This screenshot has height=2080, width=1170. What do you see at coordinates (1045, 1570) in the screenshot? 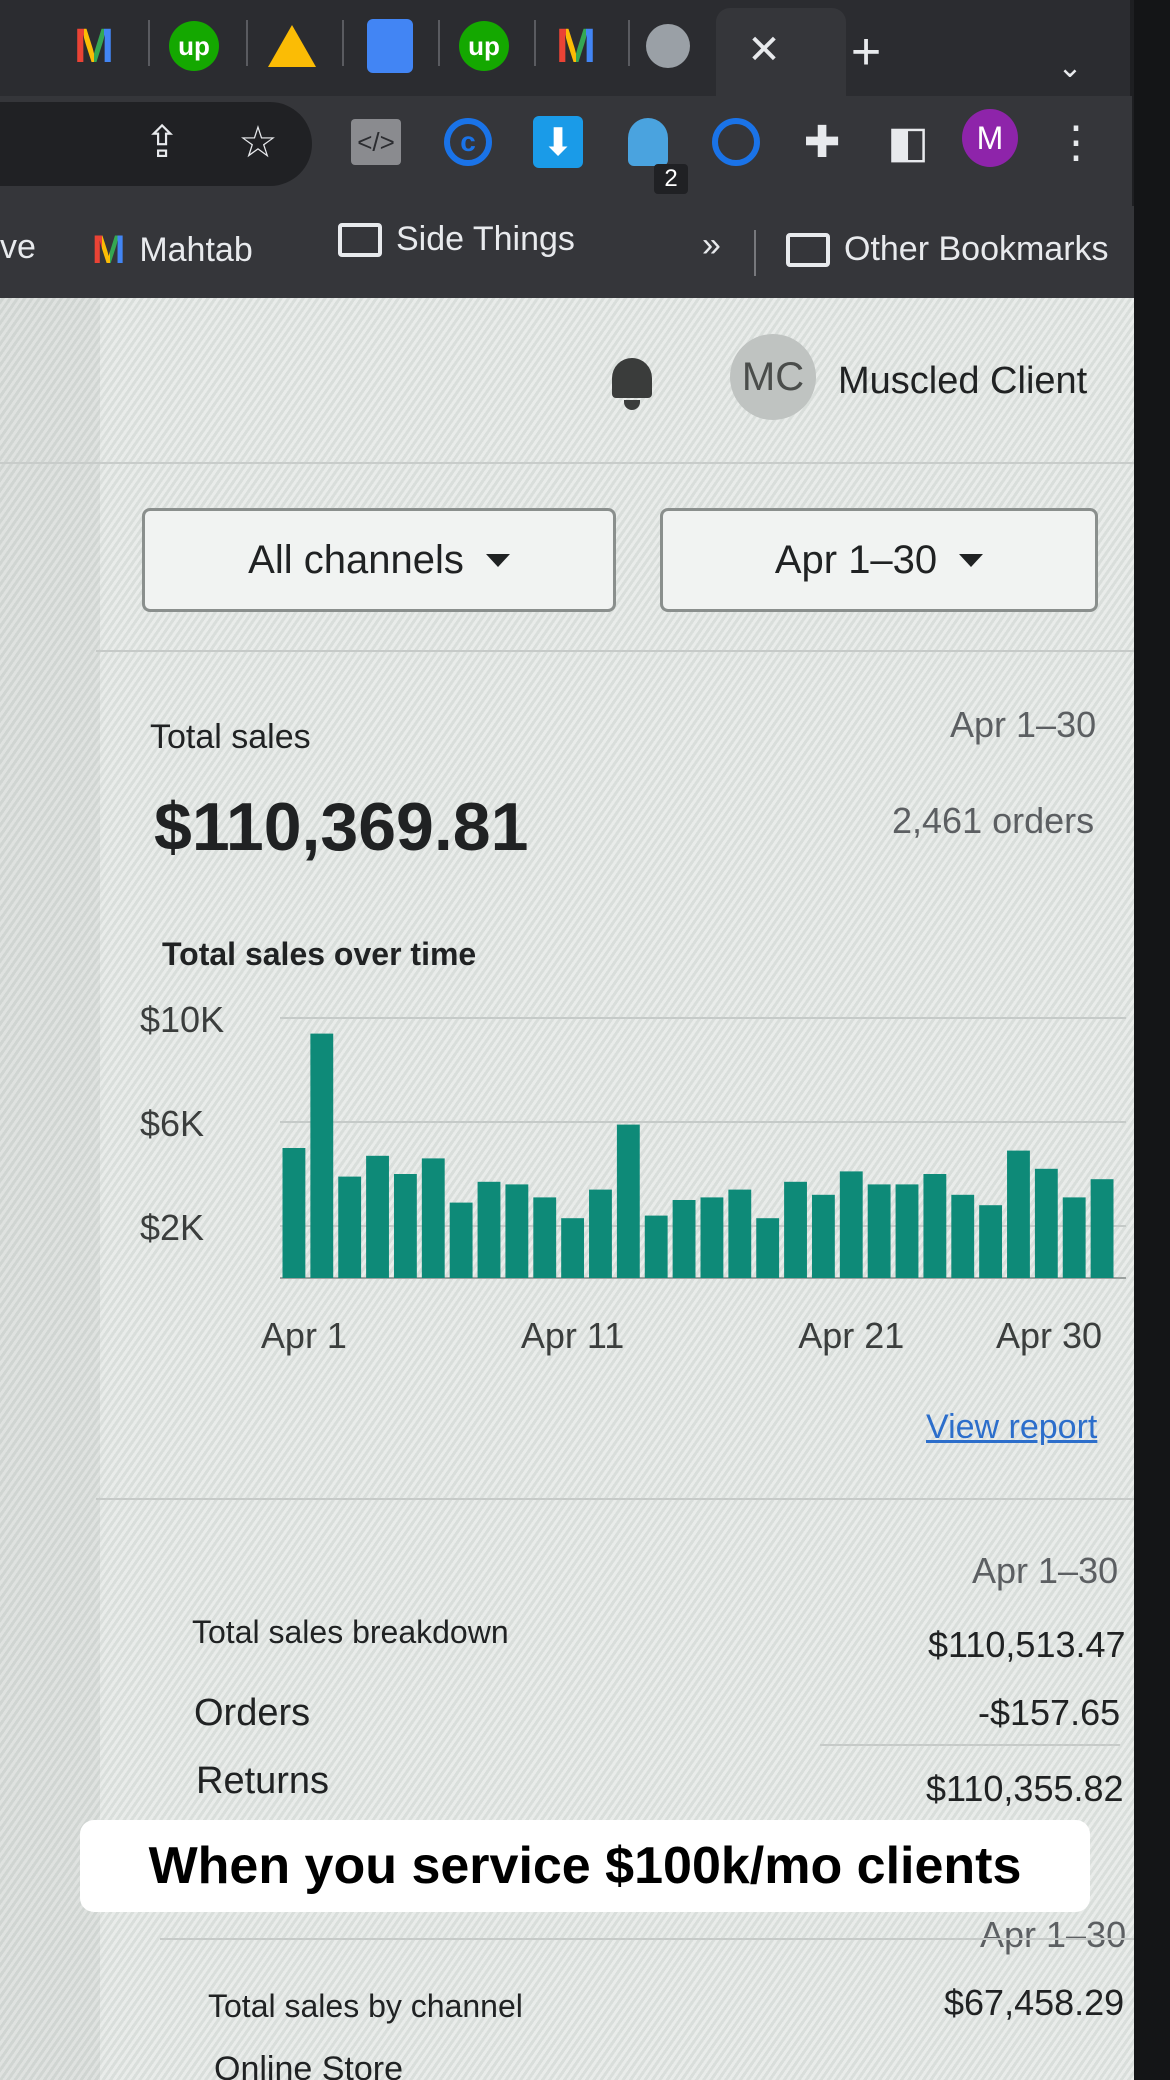
I see `breakdown-range: Apr 1–30` at bounding box center [1045, 1570].